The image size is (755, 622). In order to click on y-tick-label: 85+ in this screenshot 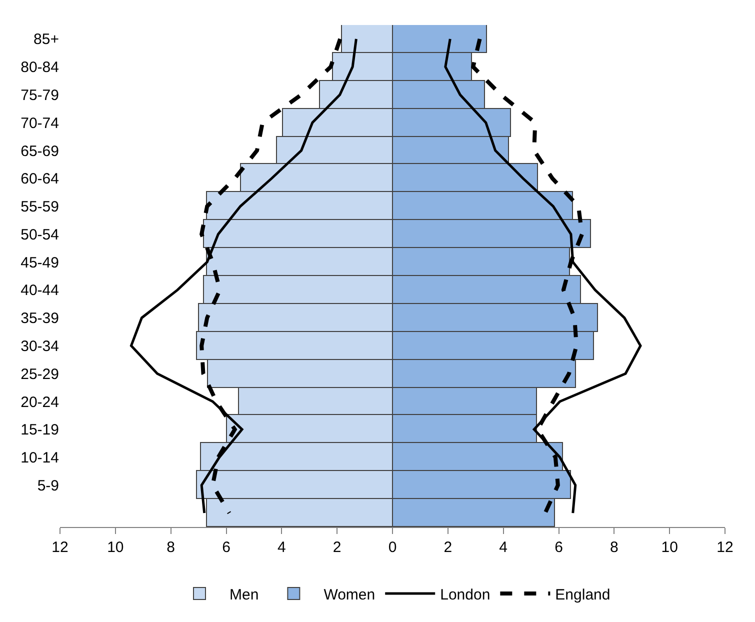, I will do `click(47, 39)`.